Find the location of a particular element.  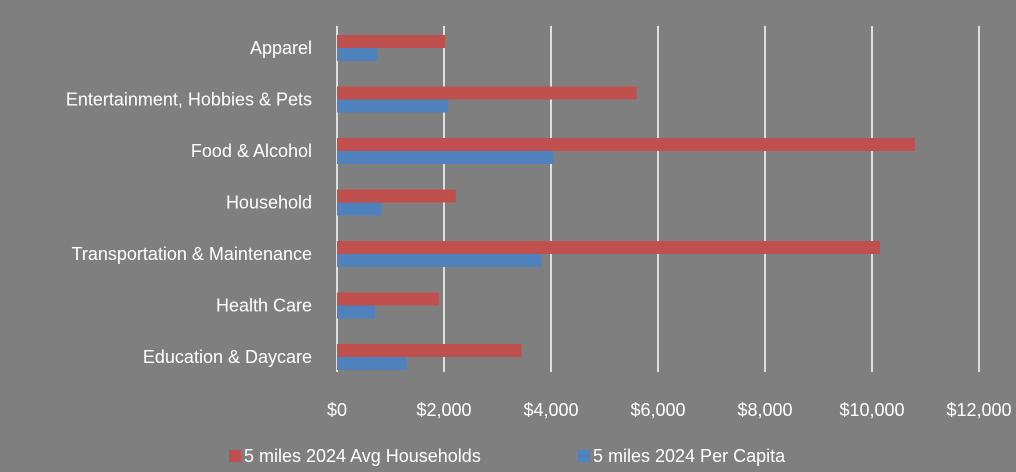

x-tick-label-1: $2,000 is located at coordinates (443, 410).